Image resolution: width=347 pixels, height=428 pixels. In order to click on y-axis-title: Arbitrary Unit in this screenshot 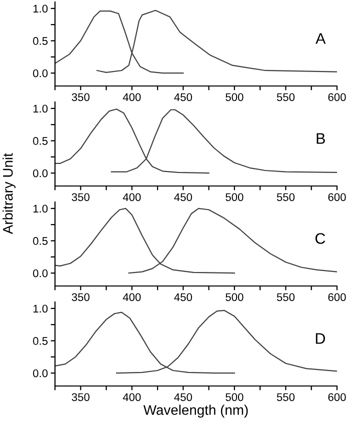, I will do `click(9, 193)`.